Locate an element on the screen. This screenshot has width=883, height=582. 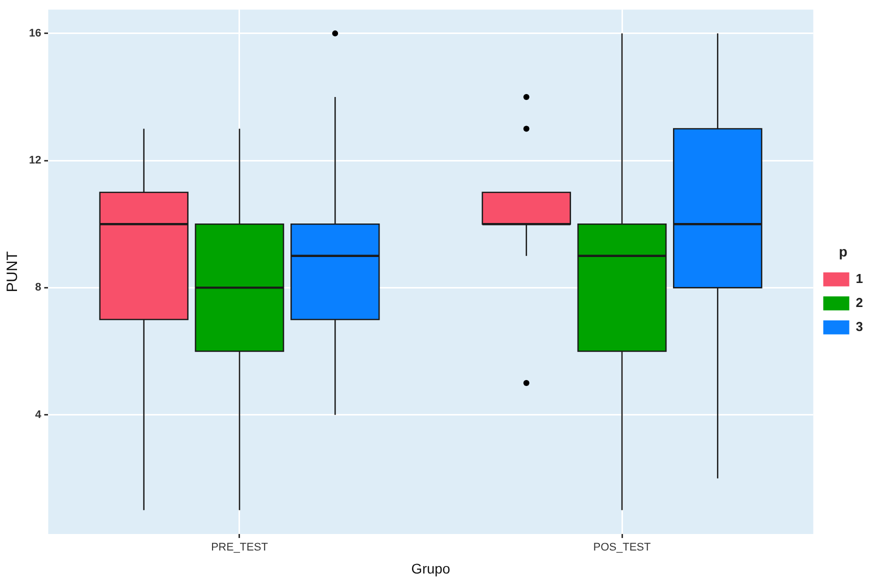
x-tick-label: POS_TEST is located at coordinates (622, 548).